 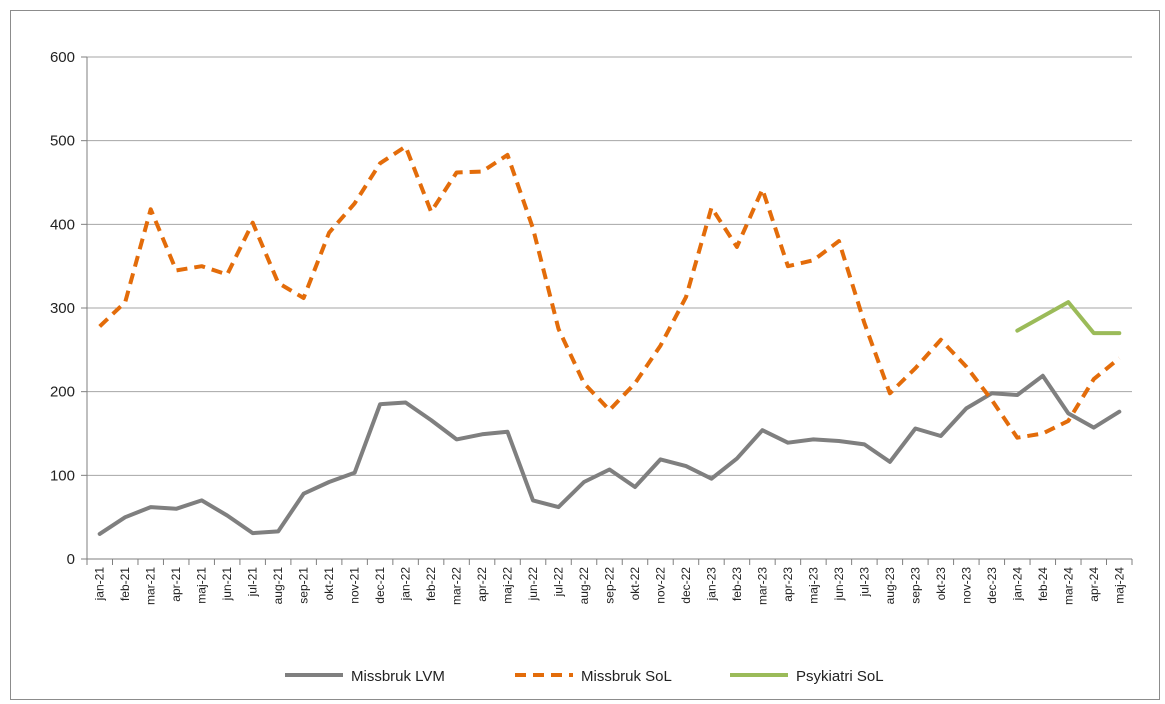 I want to click on x-tick-label: feb-23, so click(x=737, y=584).